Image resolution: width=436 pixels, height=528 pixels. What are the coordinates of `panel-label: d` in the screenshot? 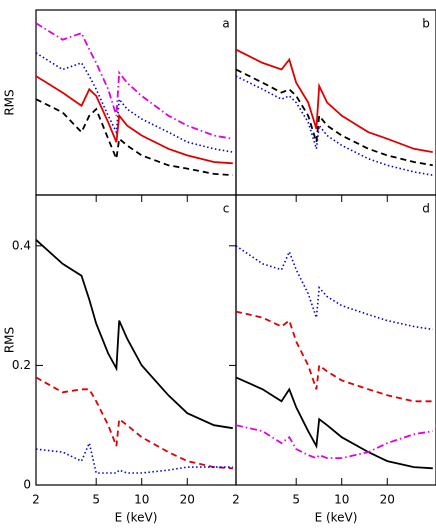 It's located at (426, 209).